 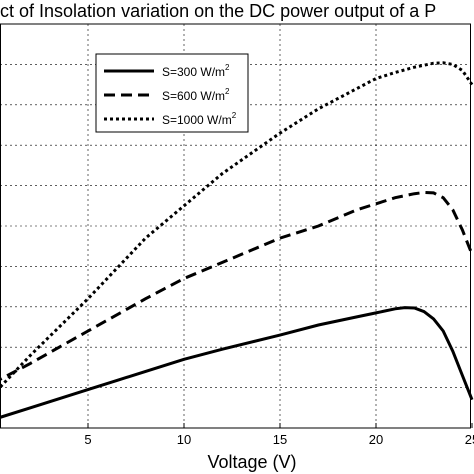 I want to click on x-tick-label: 25, so click(x=469, y=439).